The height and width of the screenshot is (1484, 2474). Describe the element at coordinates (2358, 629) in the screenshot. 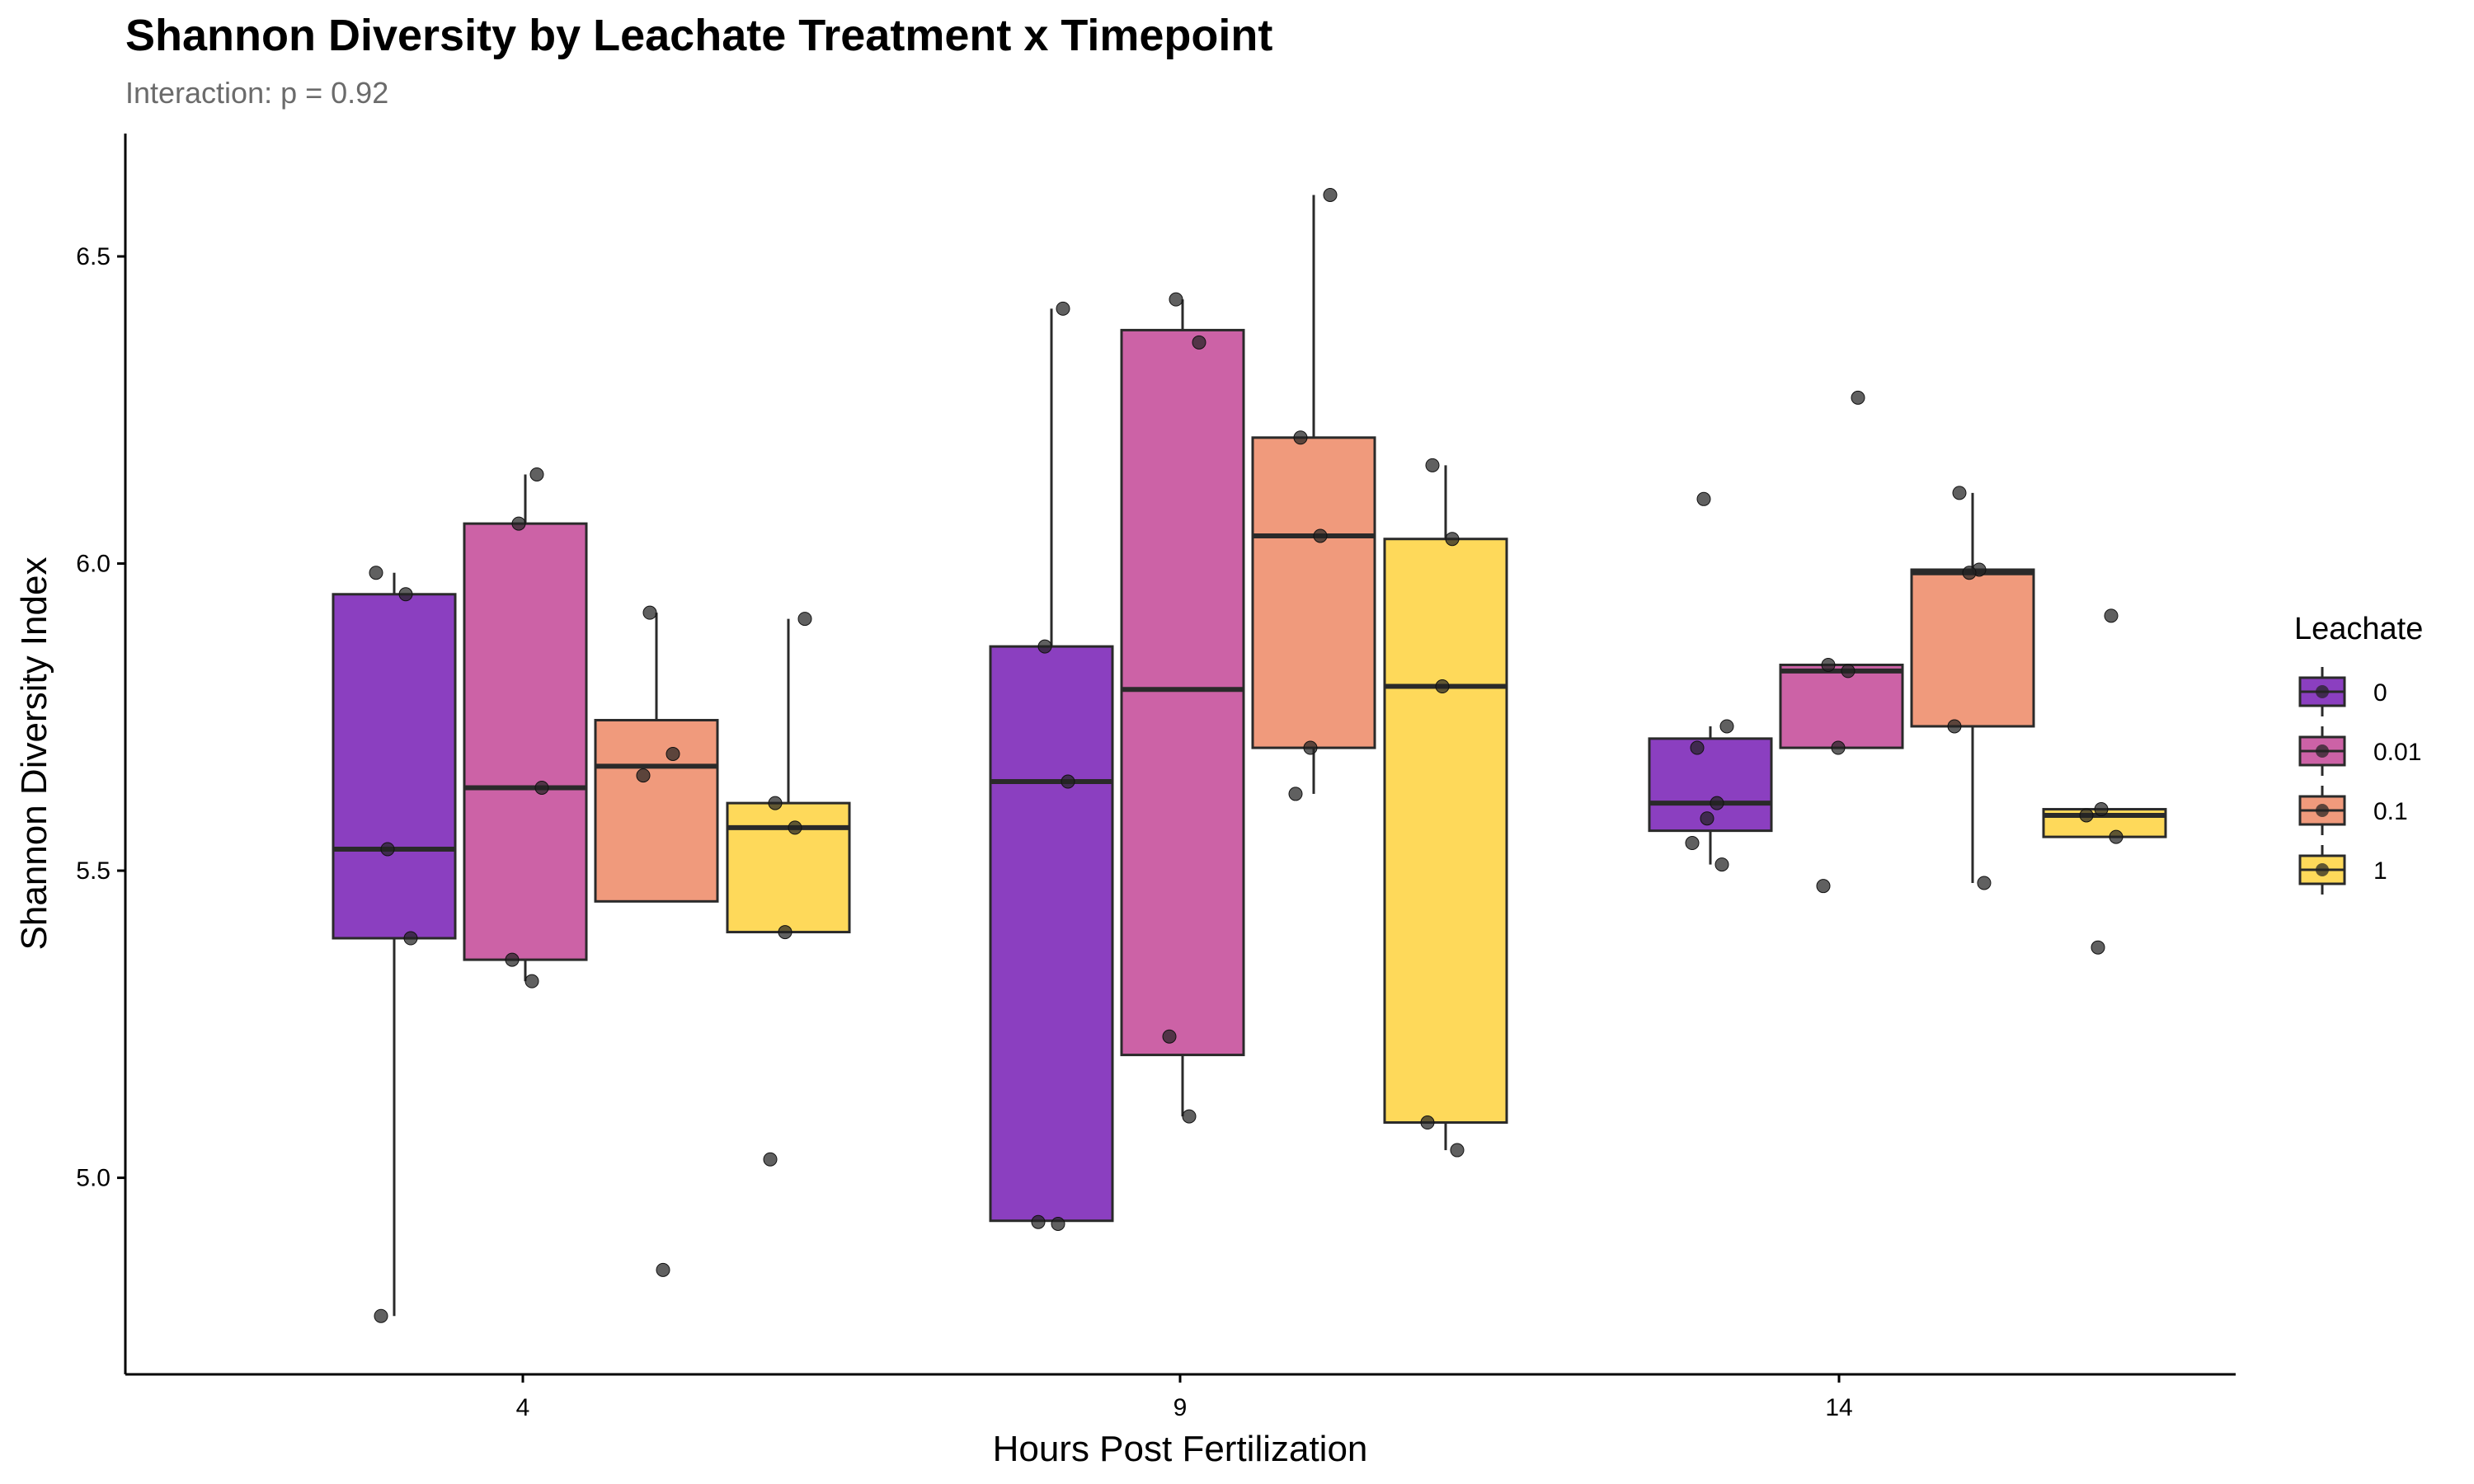

I see `legend-title: Leachate` at that location.